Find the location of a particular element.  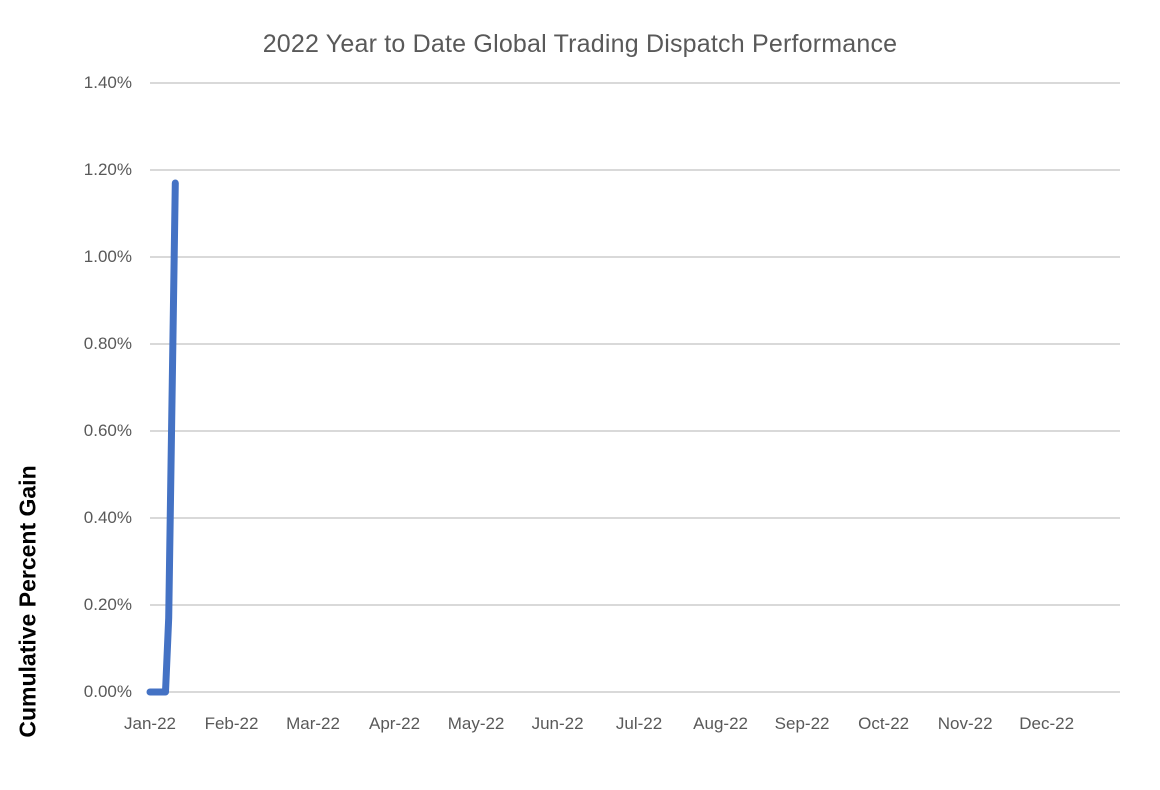

performance-line is located at coordinates (162, 437).